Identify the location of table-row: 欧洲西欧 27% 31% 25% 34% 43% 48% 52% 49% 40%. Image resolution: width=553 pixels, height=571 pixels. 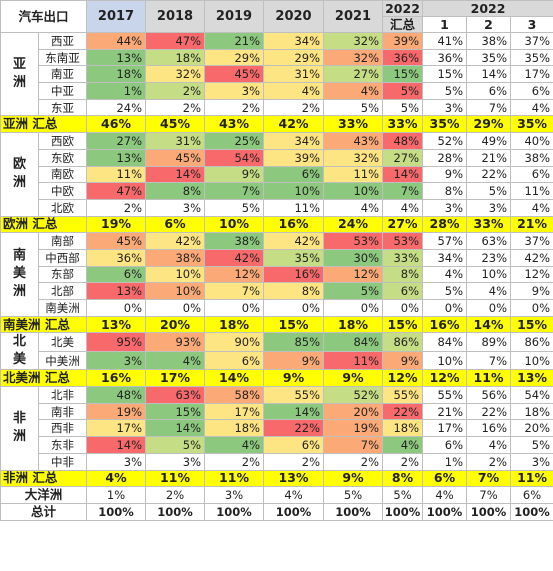
(276, 174).